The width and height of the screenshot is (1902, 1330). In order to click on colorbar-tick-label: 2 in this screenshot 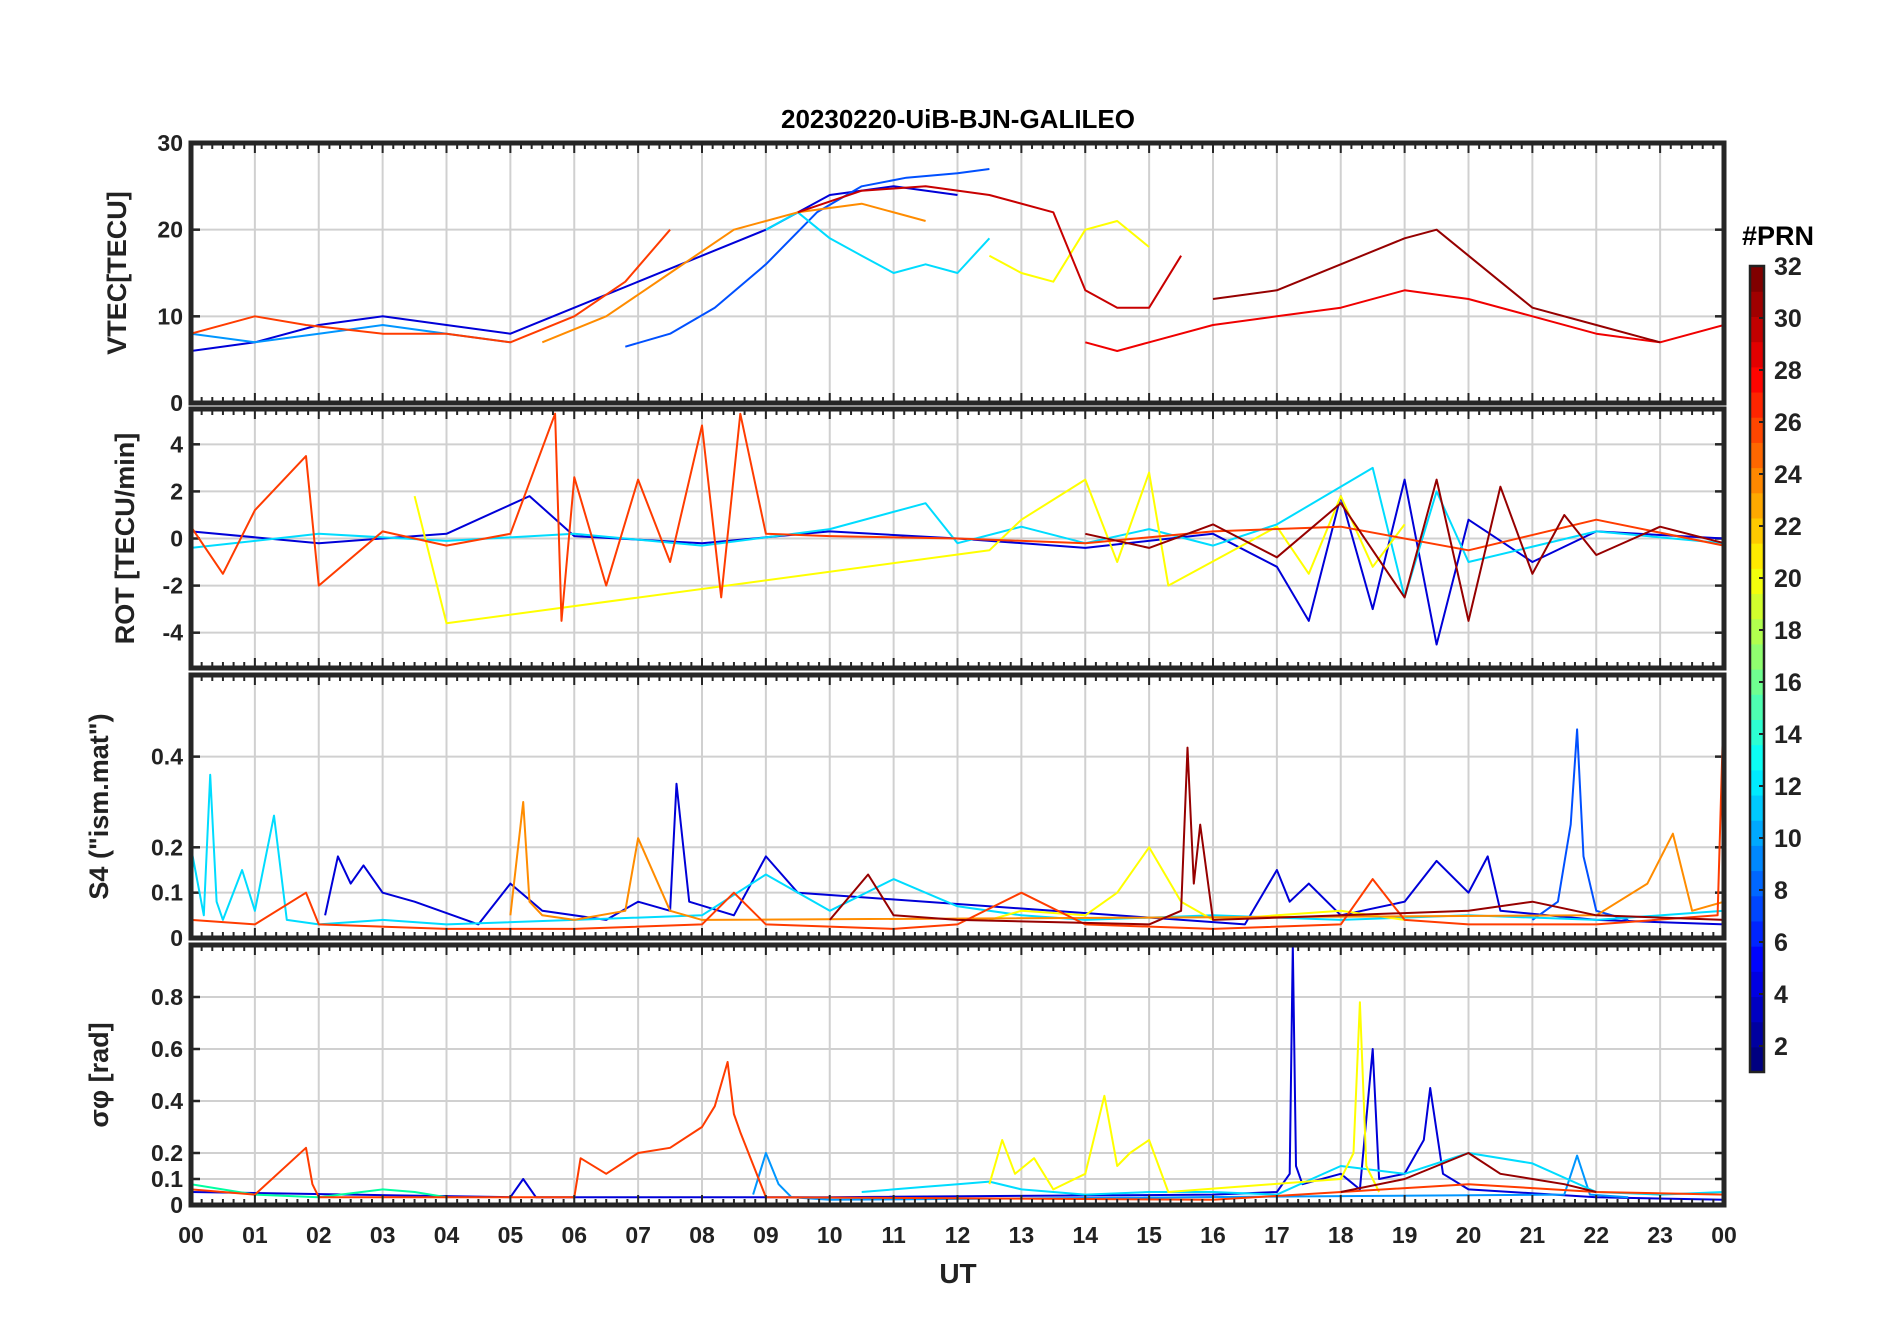, I will do `click(1781, 1047)`.